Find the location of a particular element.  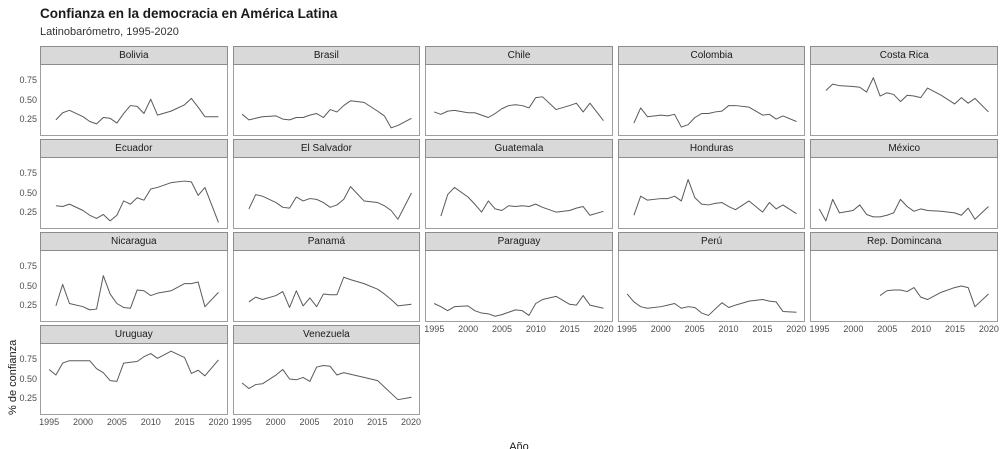

trend-line-guatemala is located at coordinates (522, 201).